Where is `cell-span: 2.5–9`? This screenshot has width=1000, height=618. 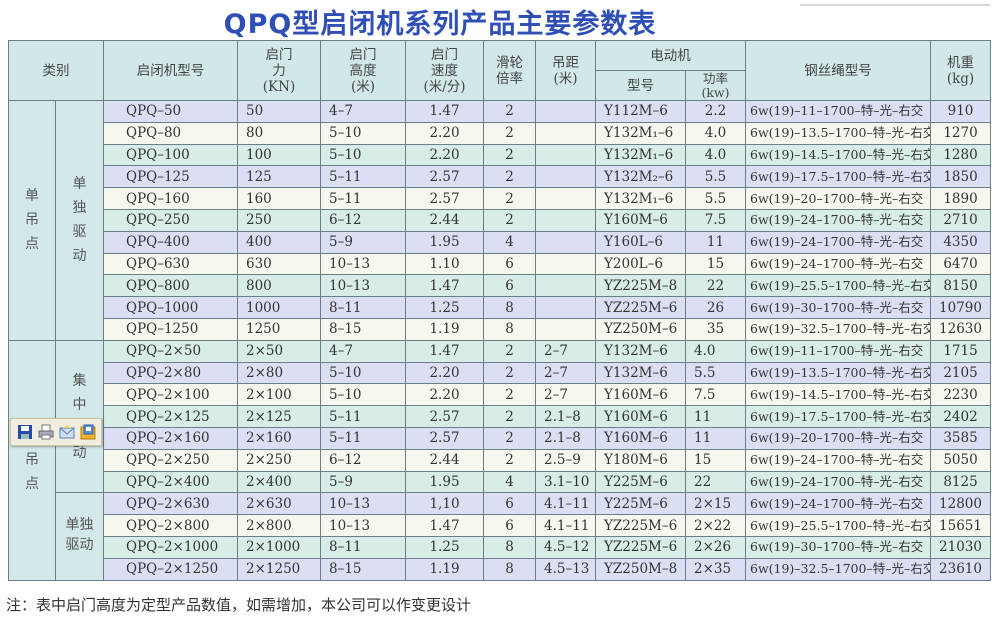
cell-span: 2.5–9 is located at coordinates (565, 460).